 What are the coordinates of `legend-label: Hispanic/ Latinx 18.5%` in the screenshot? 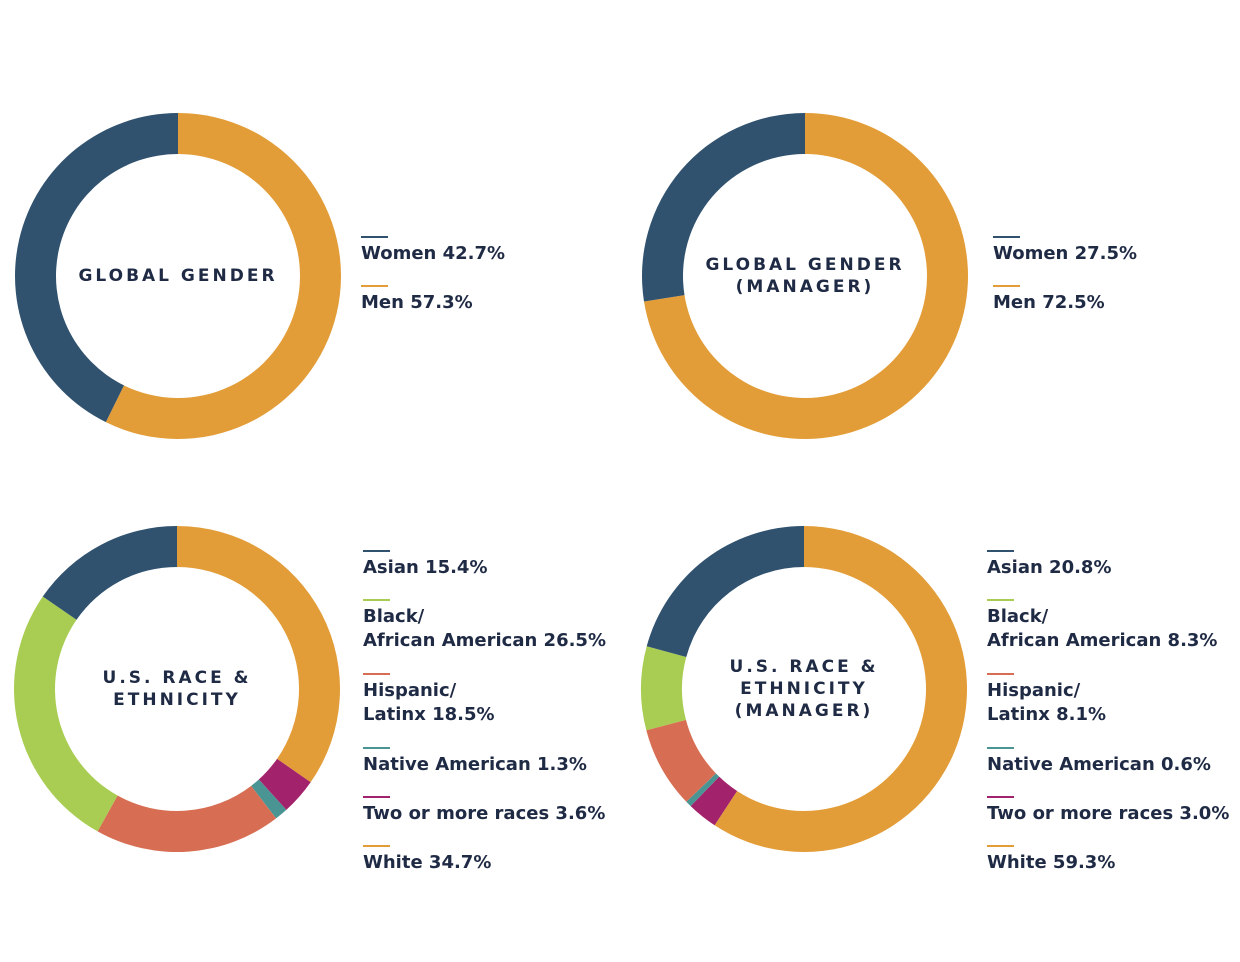 It's located at (429, 702).